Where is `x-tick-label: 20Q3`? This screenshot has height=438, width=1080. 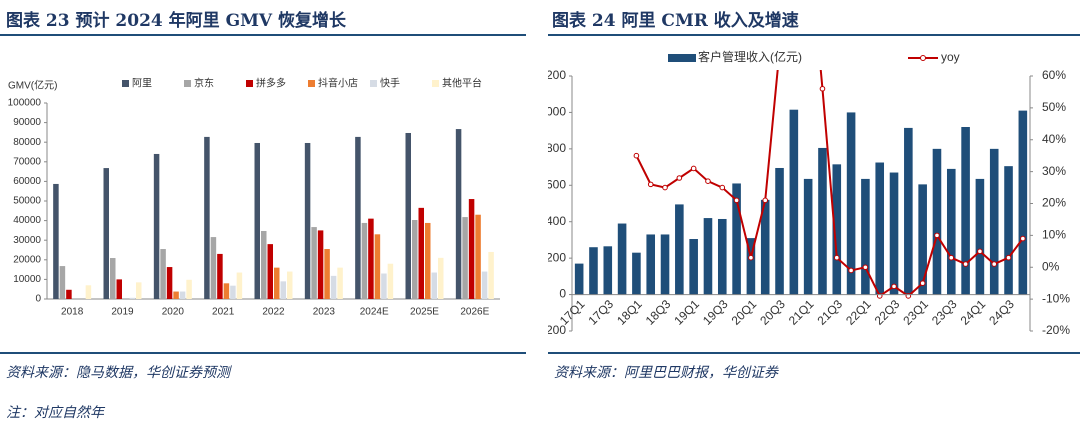
x-tick-label: 20Q3 is located at coordinates (772, 312).